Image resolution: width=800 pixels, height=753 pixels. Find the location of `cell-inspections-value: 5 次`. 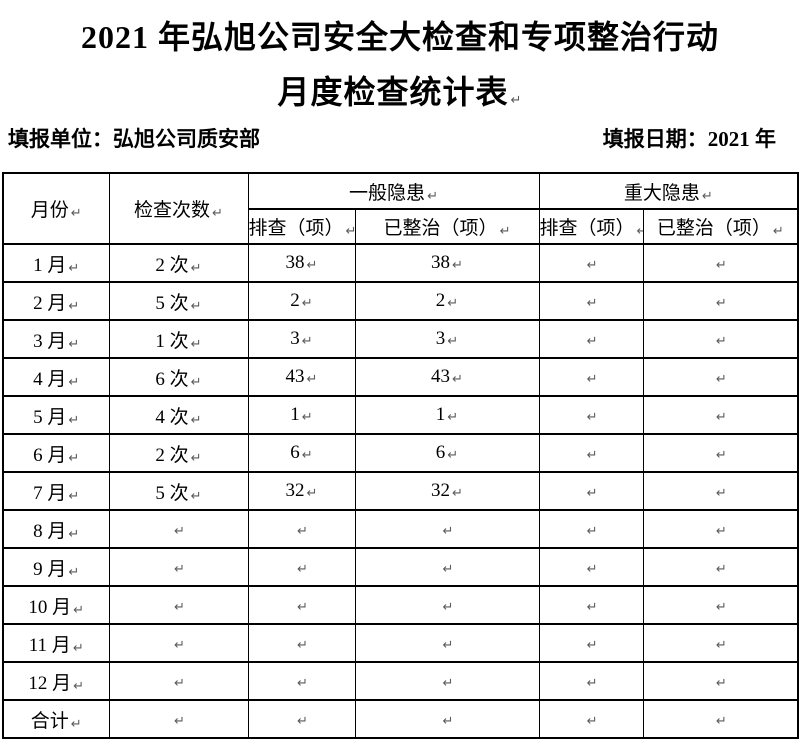

cell-inspections-value: 5 次 is located at coordinates (172, 303).